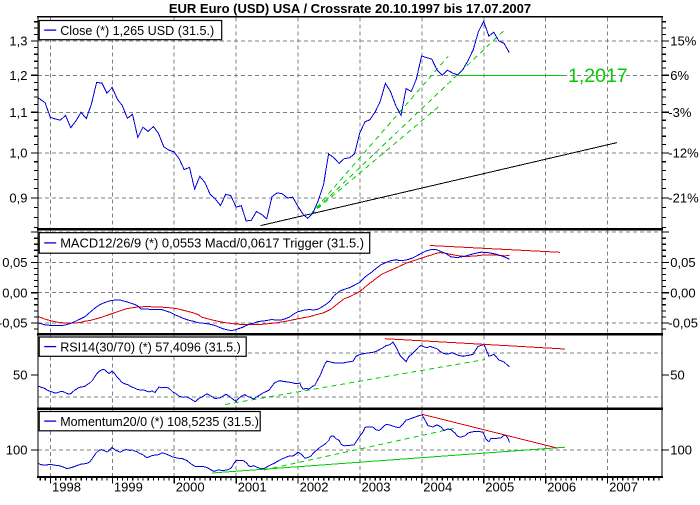  I want to click on svg-text: 1,0, so click(18, 153).